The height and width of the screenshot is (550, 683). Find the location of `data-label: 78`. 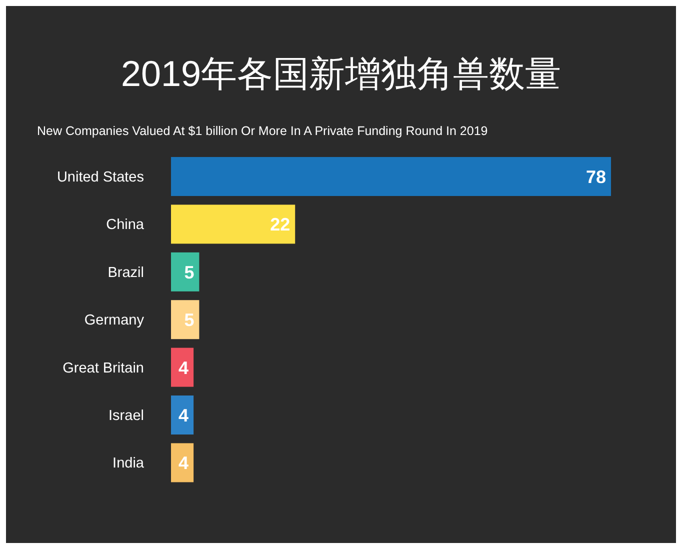

data-label: 78 is located at coordinates (596, 177).